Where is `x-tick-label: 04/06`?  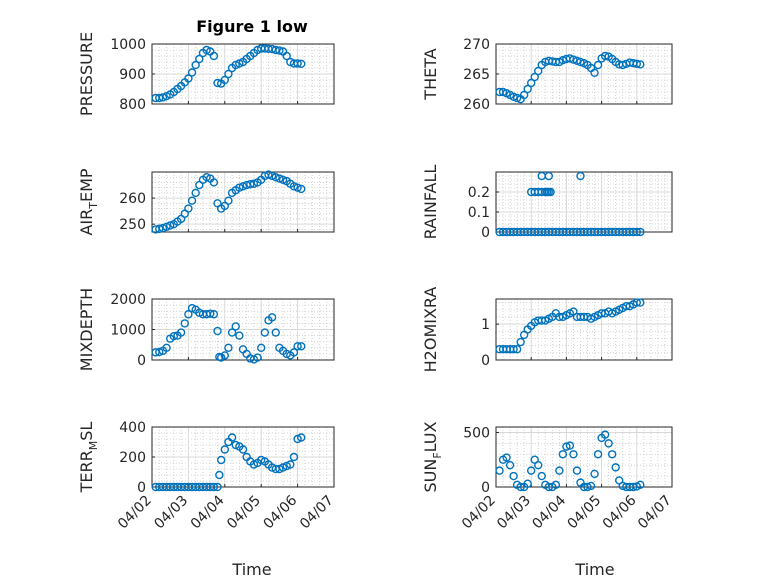
x-tick-label: 04/06 is located at coordinates (620, 512).